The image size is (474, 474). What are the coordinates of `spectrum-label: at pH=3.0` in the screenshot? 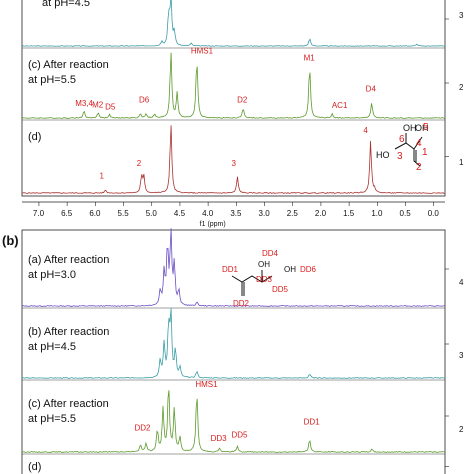 It's located at (52, 275).